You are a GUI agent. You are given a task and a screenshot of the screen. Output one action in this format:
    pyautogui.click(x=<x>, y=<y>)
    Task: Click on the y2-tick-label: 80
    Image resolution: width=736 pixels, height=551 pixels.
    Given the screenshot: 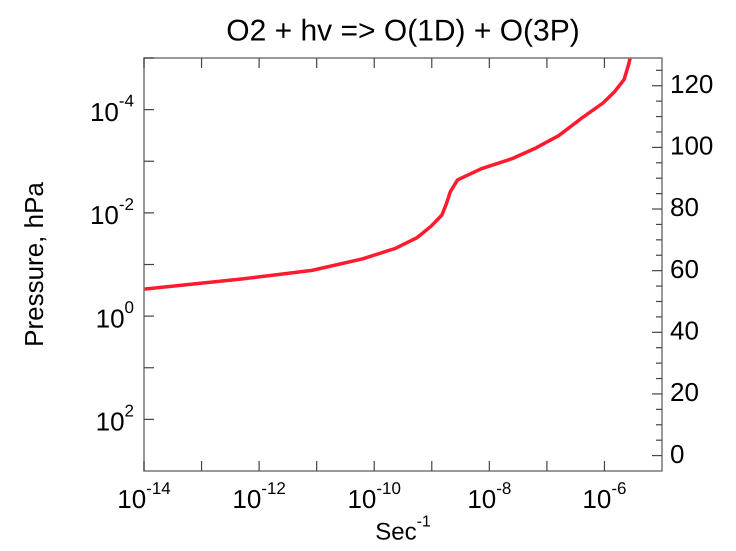 What is the action you would take?
    pyautogui.click(x=684, y=207)
    